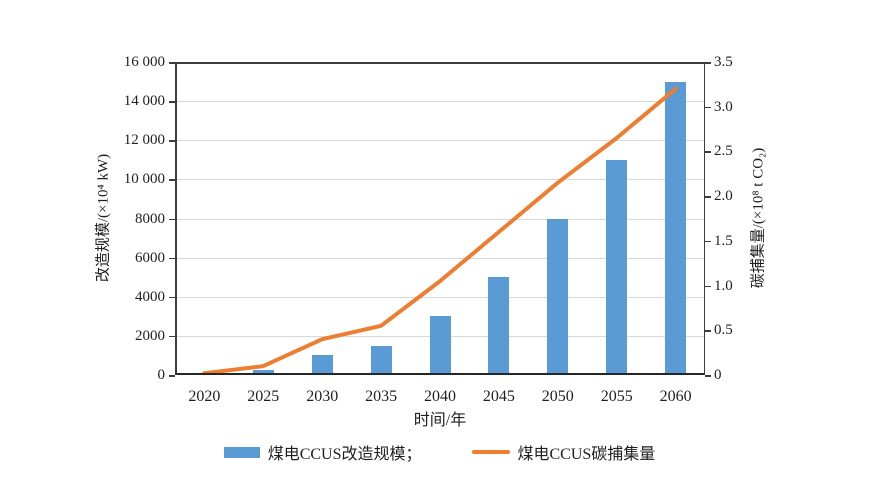 This screenshot has width=879, height=501. Describe the element at coordinates (723, 196) in the screenshot. I see `right-axis-tick-label: 2.0` at that location.